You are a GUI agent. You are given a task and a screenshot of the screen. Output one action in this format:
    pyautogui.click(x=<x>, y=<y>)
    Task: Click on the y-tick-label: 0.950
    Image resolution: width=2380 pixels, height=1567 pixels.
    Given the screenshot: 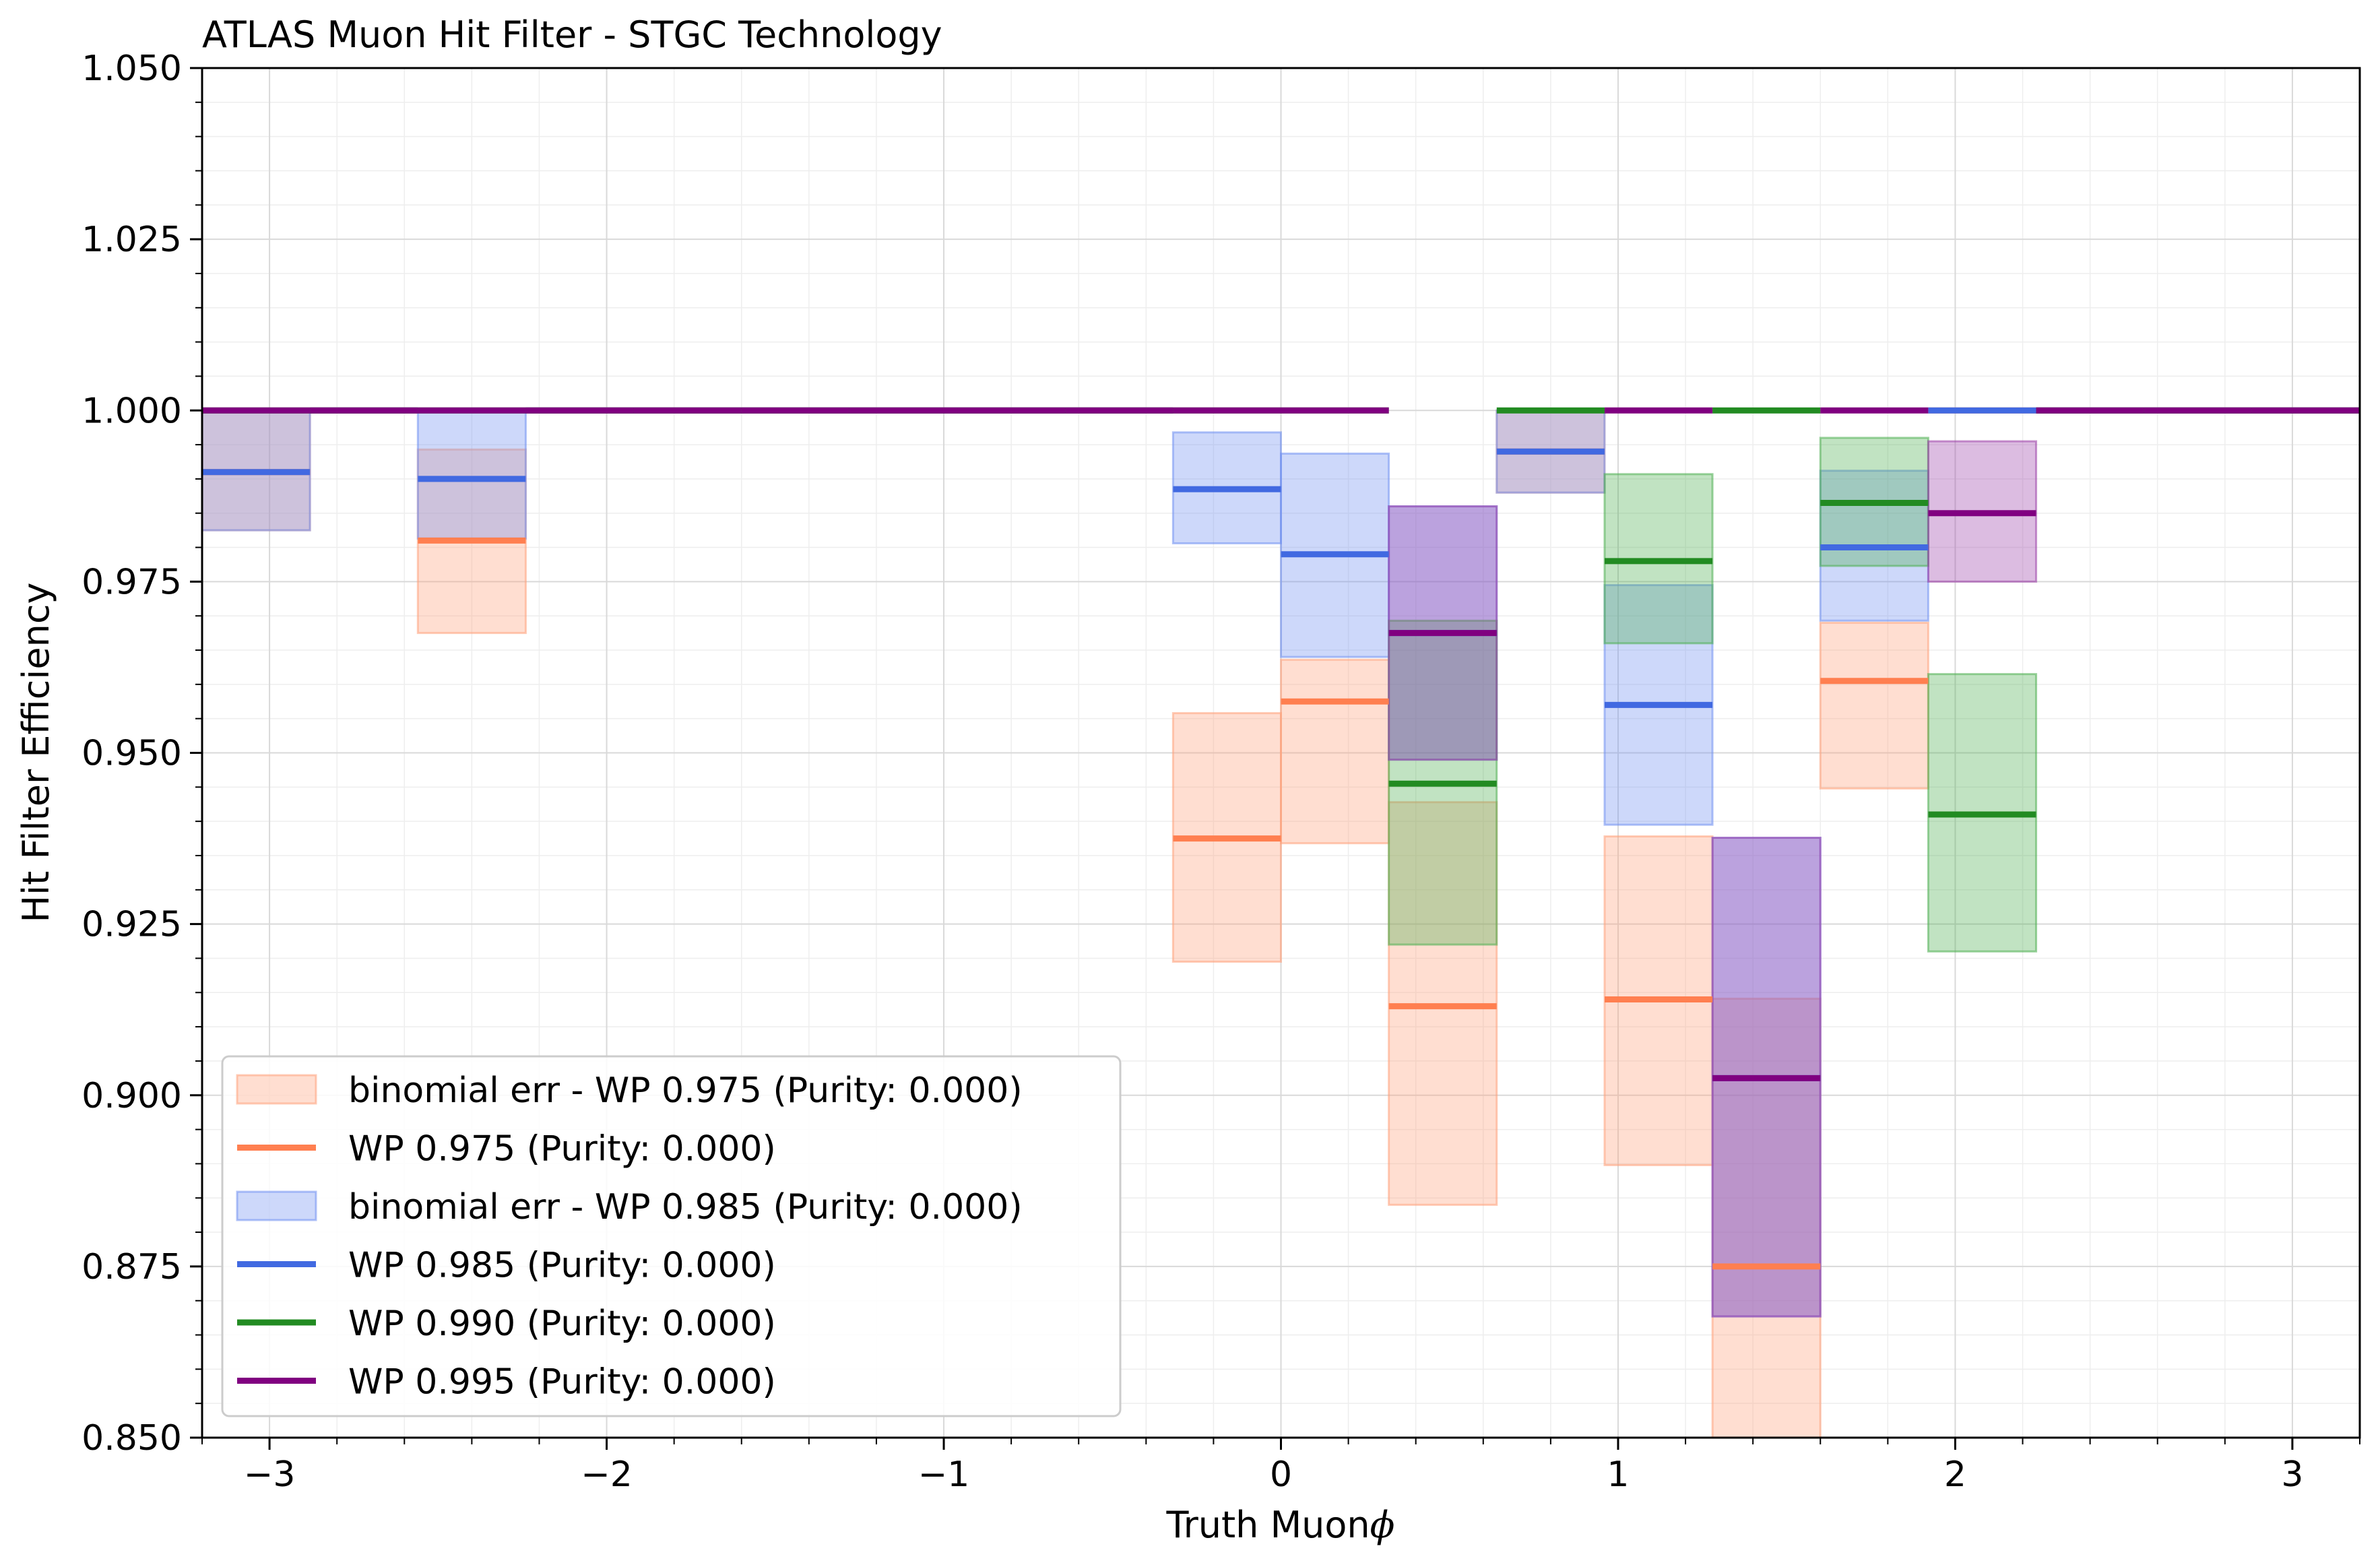 What is the action you would take?
    pyautogui.click(x=132, y=754)
    